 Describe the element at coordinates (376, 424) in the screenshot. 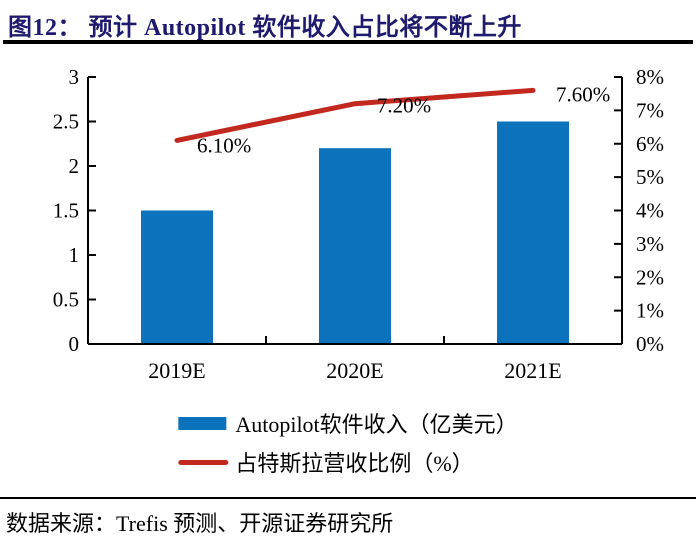

I see `legend-bar-label: Autopilot软件收入（亿美元）` at that location.